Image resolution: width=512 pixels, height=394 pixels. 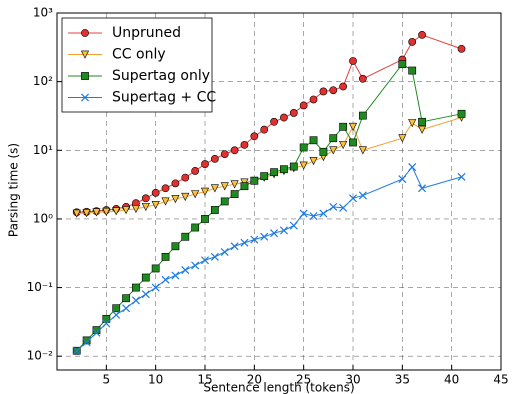 What do you see at coordinates (43, 150) in the screenshot?
I see `y-tick-label: 10¹` at bounding box center [43, 150].